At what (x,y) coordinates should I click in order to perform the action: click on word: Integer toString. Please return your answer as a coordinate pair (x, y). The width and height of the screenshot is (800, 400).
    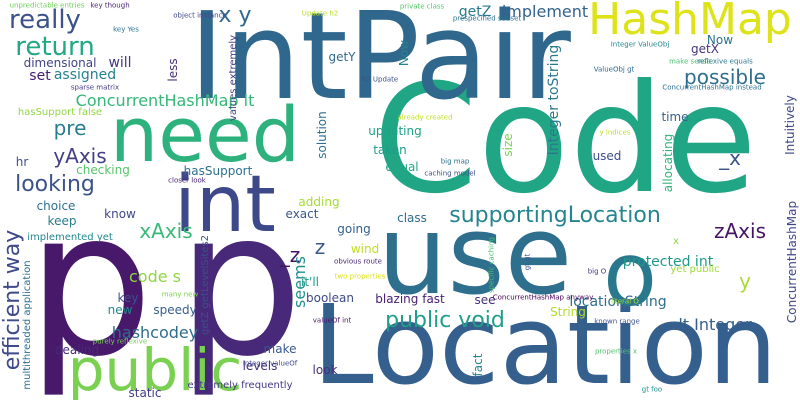
    Looking at the image, I should click on (554, 100).